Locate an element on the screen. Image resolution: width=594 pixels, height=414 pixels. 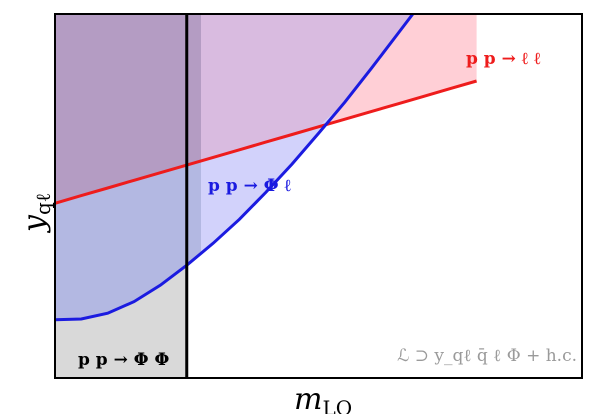
lagrangian-annotation: ℒ ⊃ y_qℓ q̄ ℓ Φ + h.c. is located at coordinates (487, 356).